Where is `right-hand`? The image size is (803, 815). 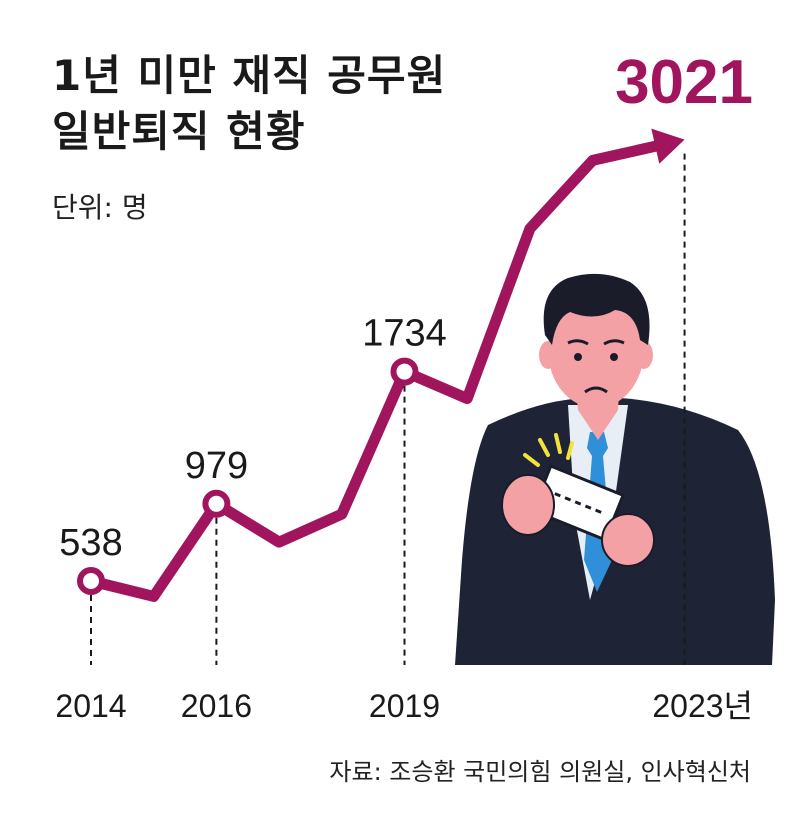
right-hand is located at coordinates (628, 540).